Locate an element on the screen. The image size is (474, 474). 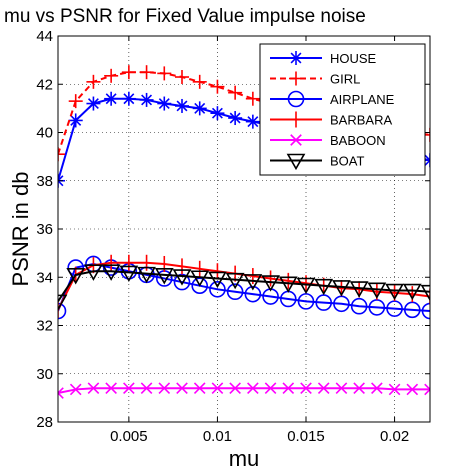
x-tick-label: 0.01 is located at coordinates (217, 436).